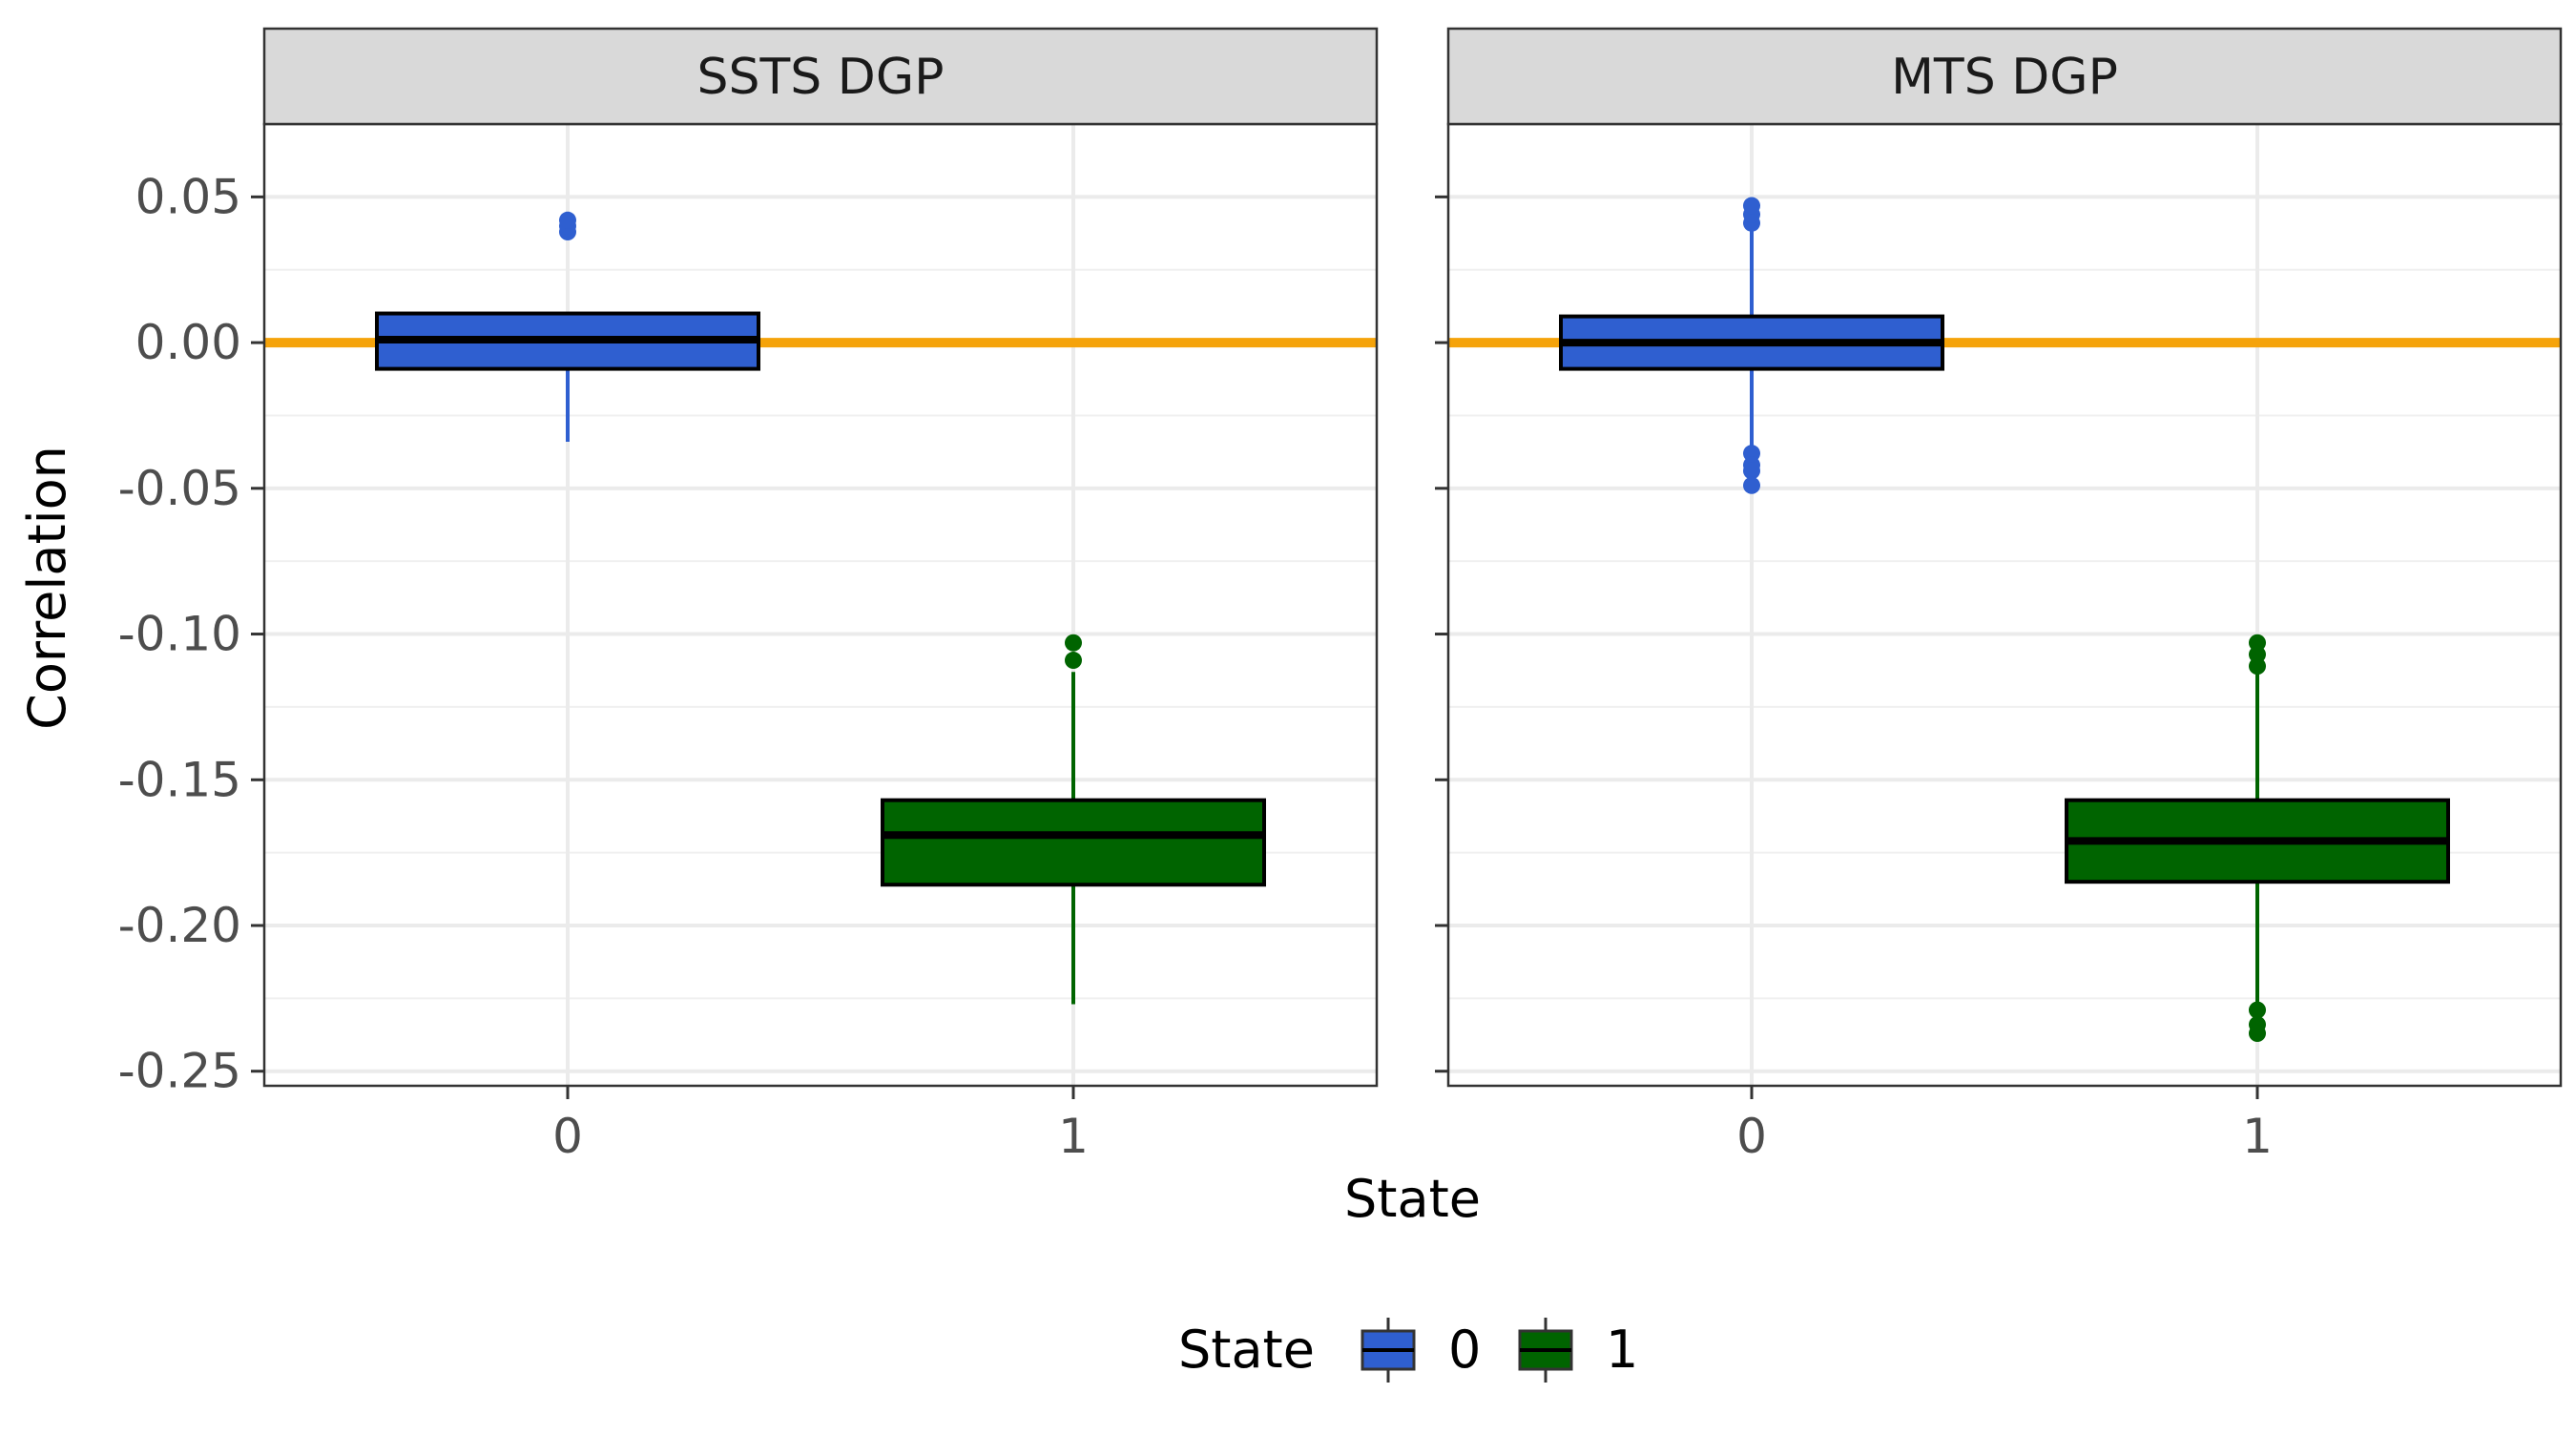  Describe the element at coordinates (1622, 1350) in the screenshot. I see `legend-label: 1` at that location.